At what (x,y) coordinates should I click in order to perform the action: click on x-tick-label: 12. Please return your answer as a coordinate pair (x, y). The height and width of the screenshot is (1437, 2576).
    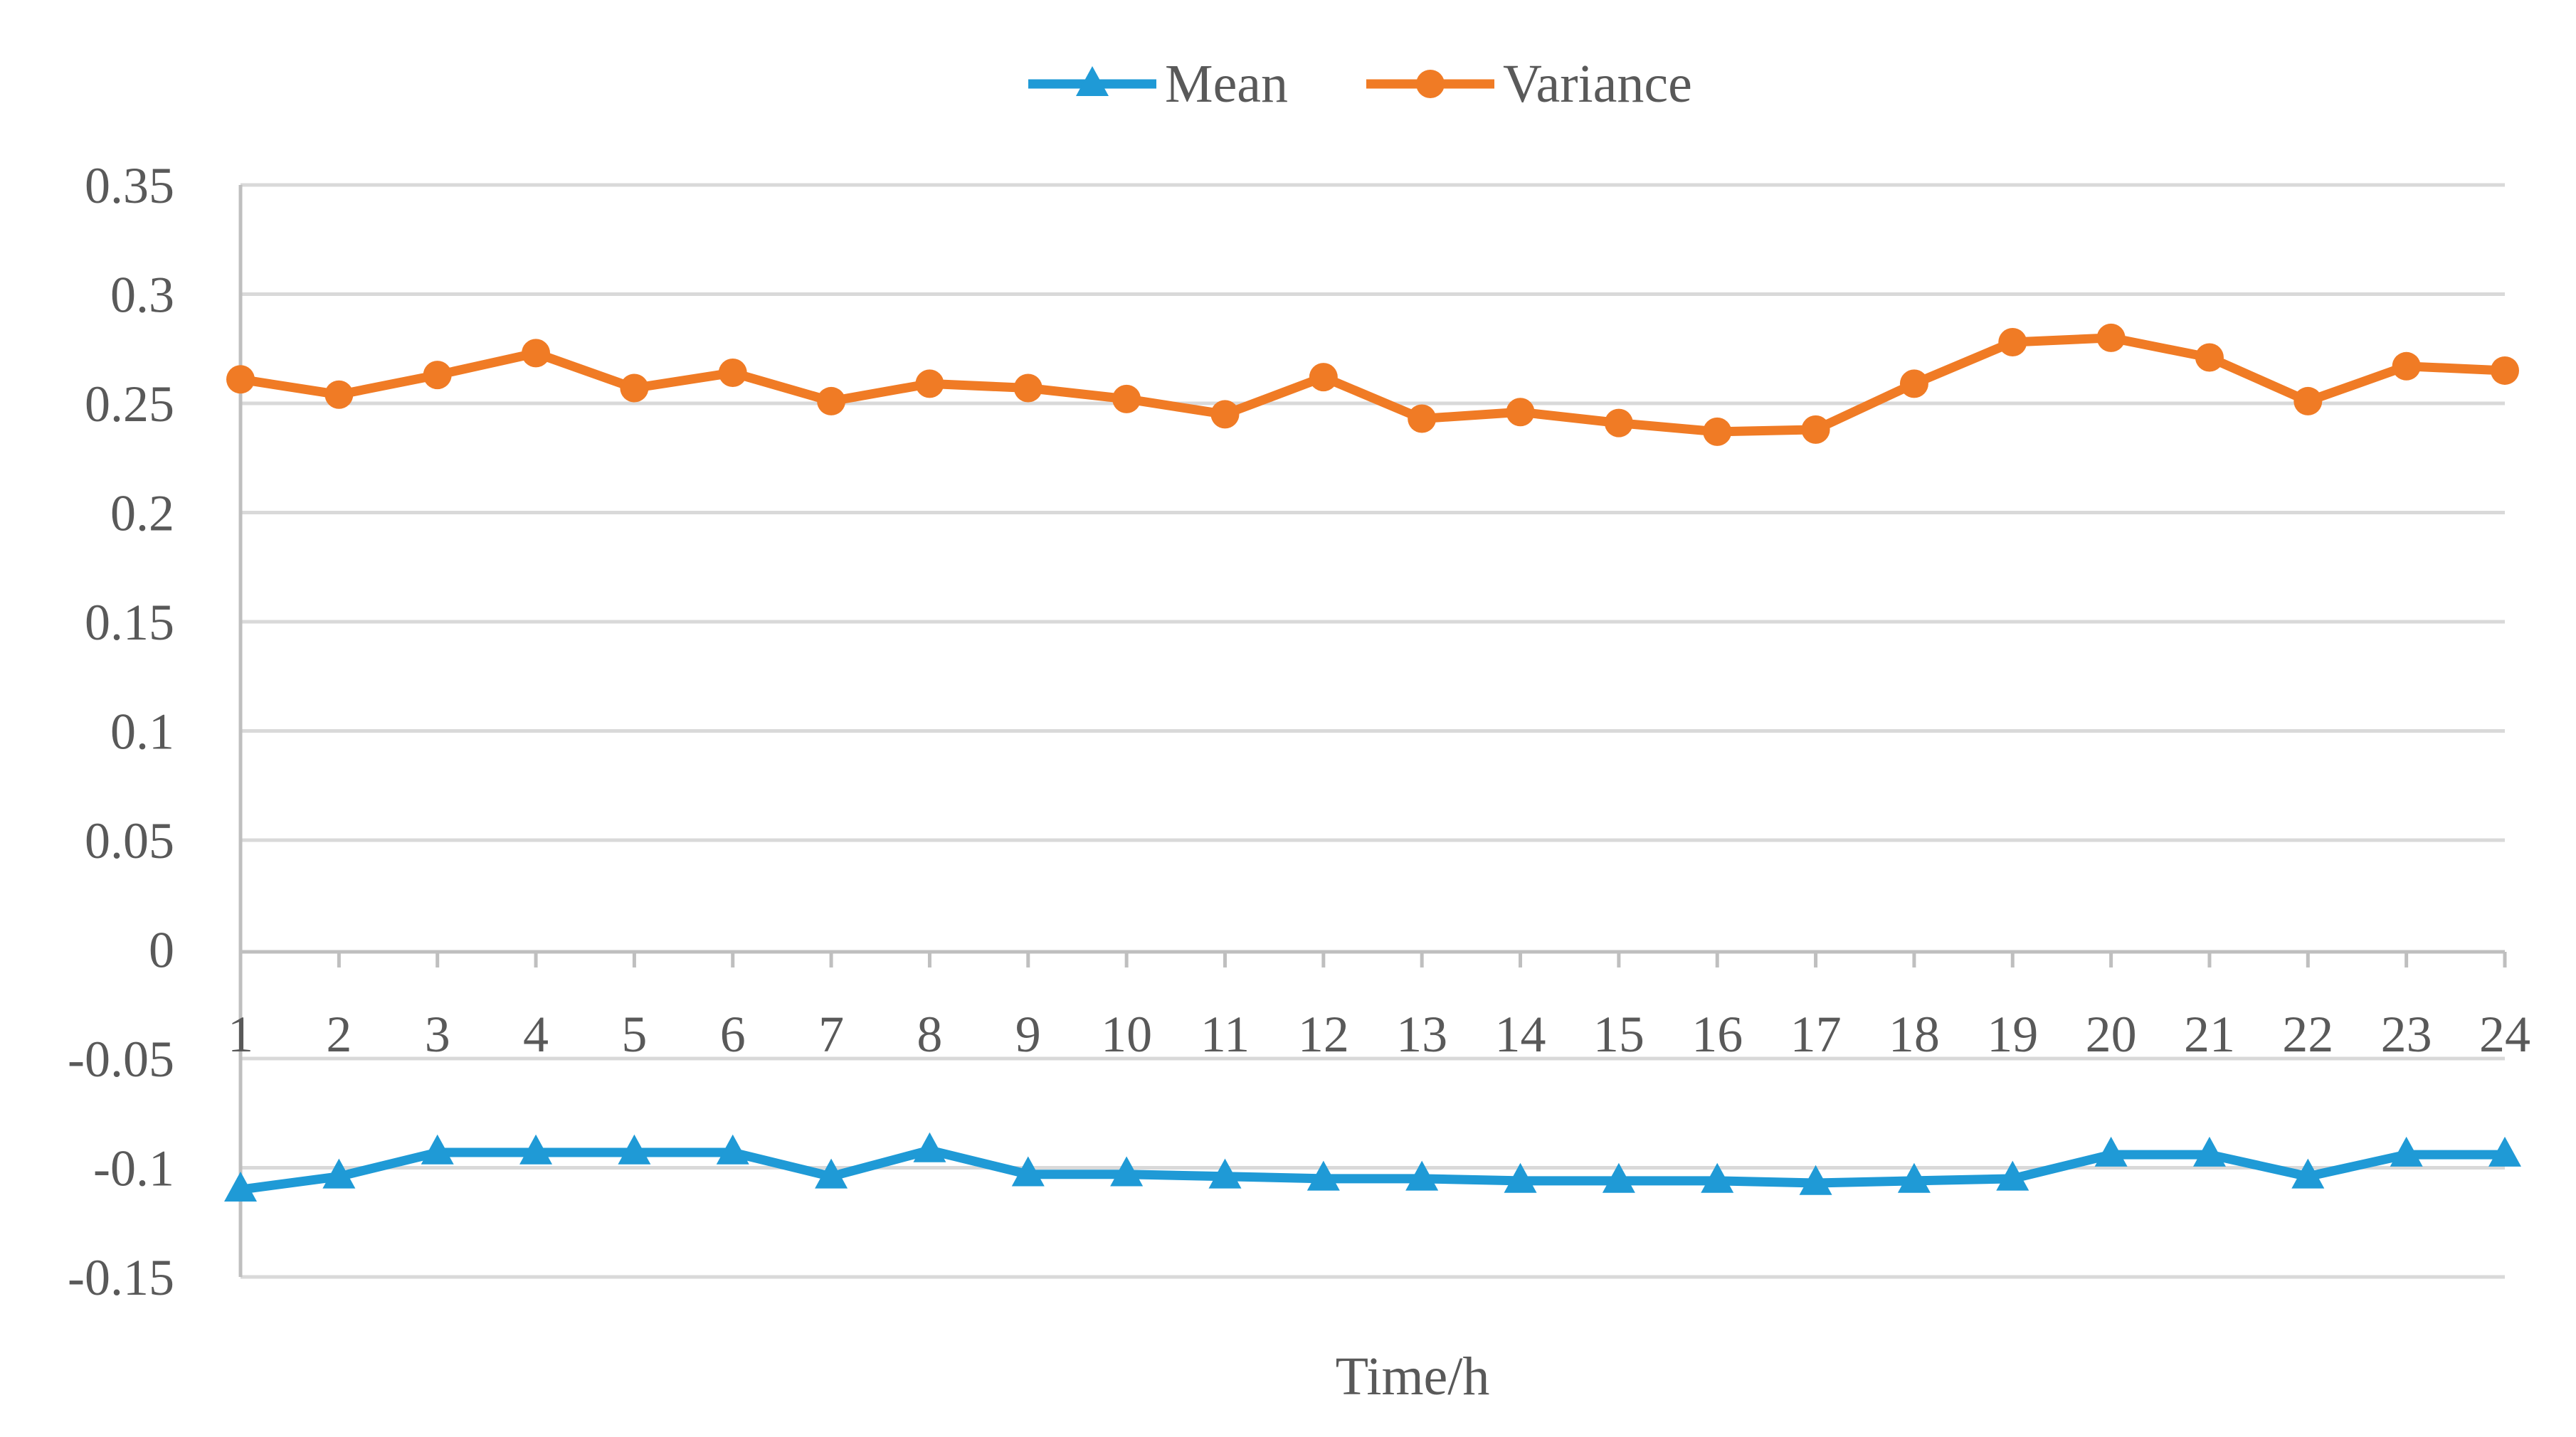
    Looking at the image, I should click on (1323, 1034).